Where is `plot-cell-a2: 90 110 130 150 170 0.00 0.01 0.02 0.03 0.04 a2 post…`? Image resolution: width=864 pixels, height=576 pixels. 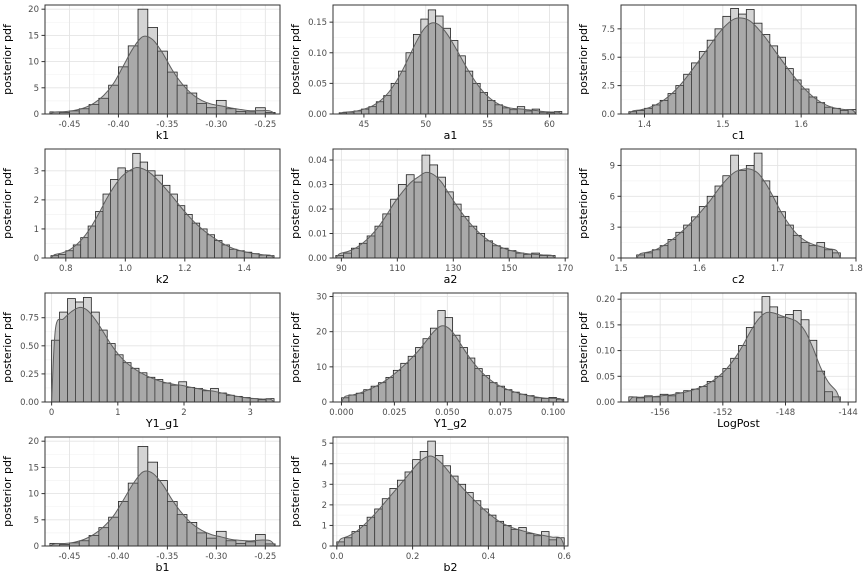
plot-cell-a2: 90 110 130 150 170 0.00 0.01 0.02 0.03 0.04 a2 post… is located at coordinates (432, 216).